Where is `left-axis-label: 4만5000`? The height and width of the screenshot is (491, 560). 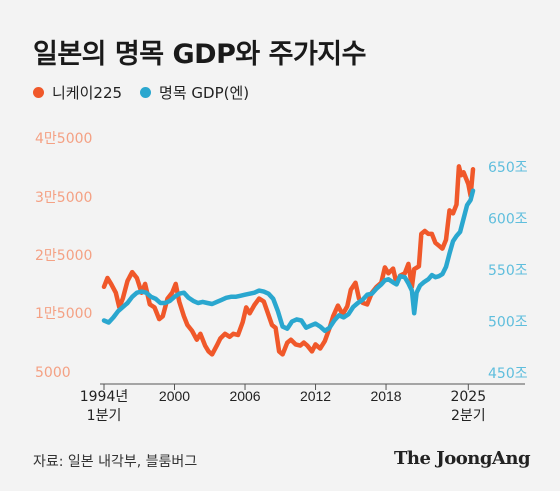
left-axis-label: 4만5000 is located at coordinates (63, 139).